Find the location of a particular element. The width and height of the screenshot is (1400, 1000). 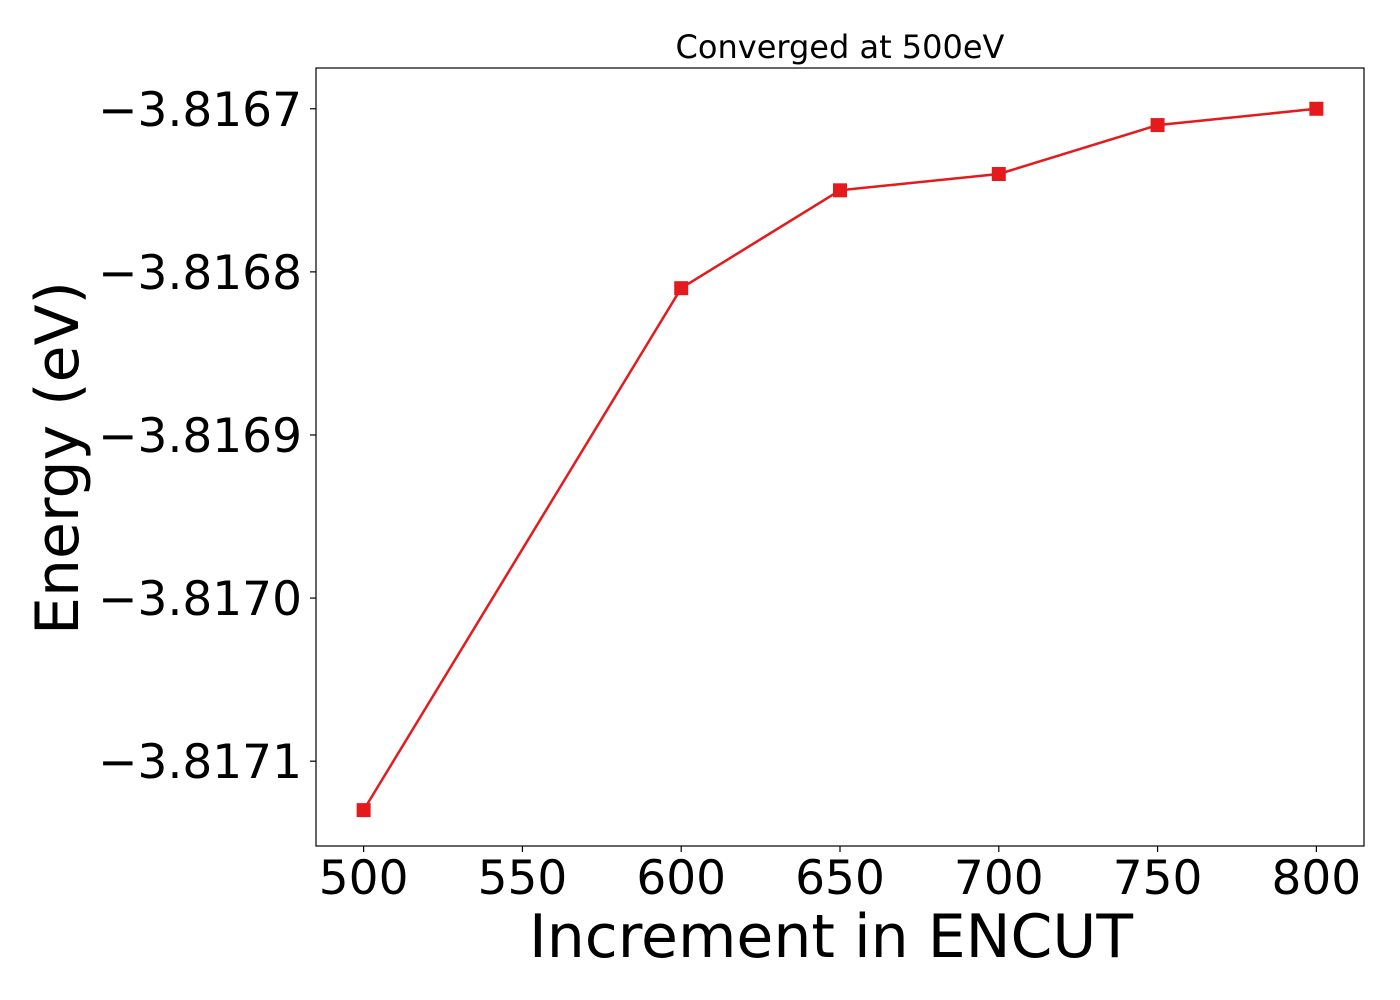

x-tick-label: 700 is located at coordinates (999, 878).